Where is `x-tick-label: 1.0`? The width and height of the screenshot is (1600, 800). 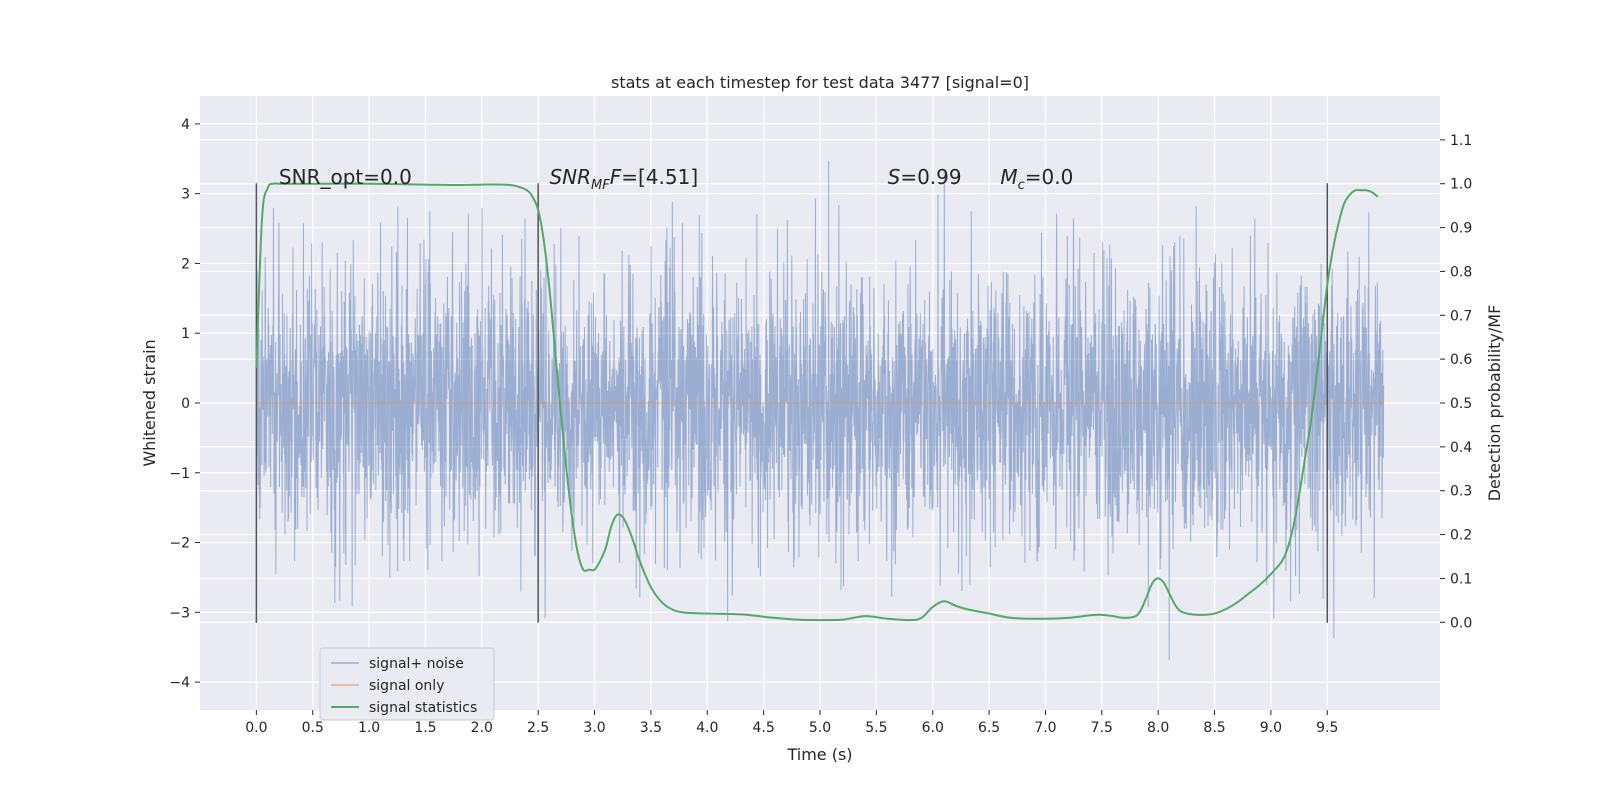
x-tick-label: 1.0 is located at coordinates (369, 728).